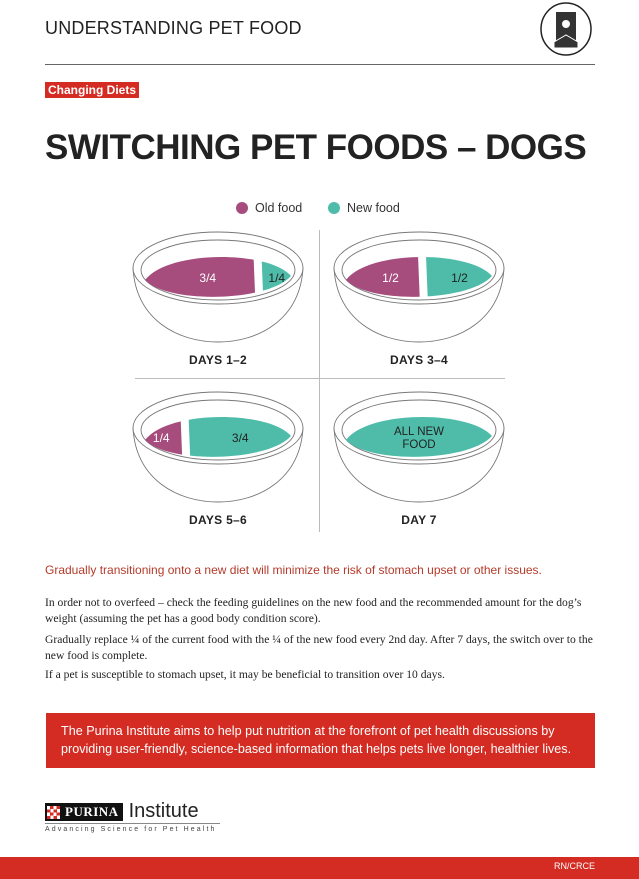  I want to click on purina-wordmark: PURINA, so click(84, 811).